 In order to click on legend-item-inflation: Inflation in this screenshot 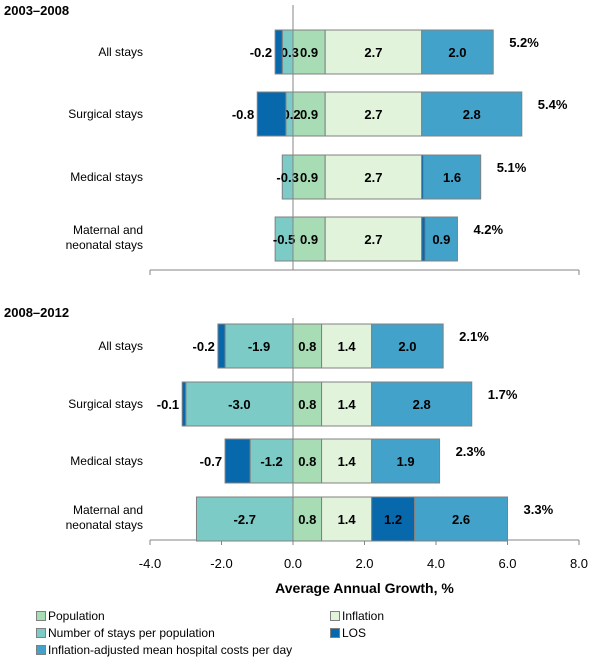, I will do `click(357, 616)`.